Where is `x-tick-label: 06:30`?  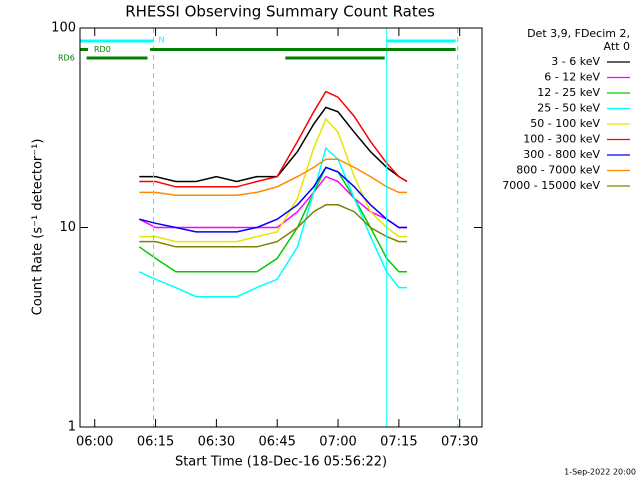 x-tick-label: 06:30 is located at coordinates (216, 442).